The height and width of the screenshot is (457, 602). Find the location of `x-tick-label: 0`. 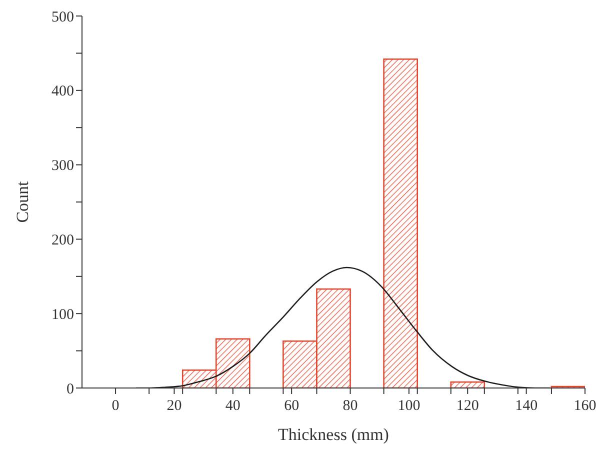

x-tick-label: 0 is located at coordinates (116, 406).